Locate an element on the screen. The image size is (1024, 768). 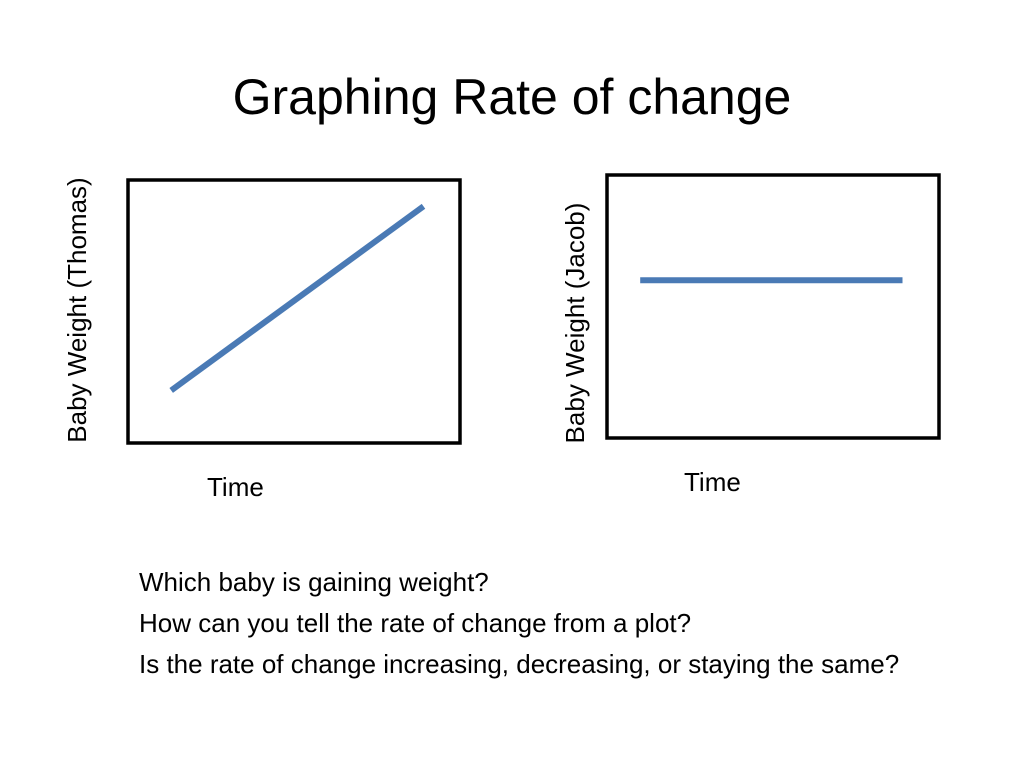
chart-thomas-x-axis-label: Time is located at coordinates (235, 487).